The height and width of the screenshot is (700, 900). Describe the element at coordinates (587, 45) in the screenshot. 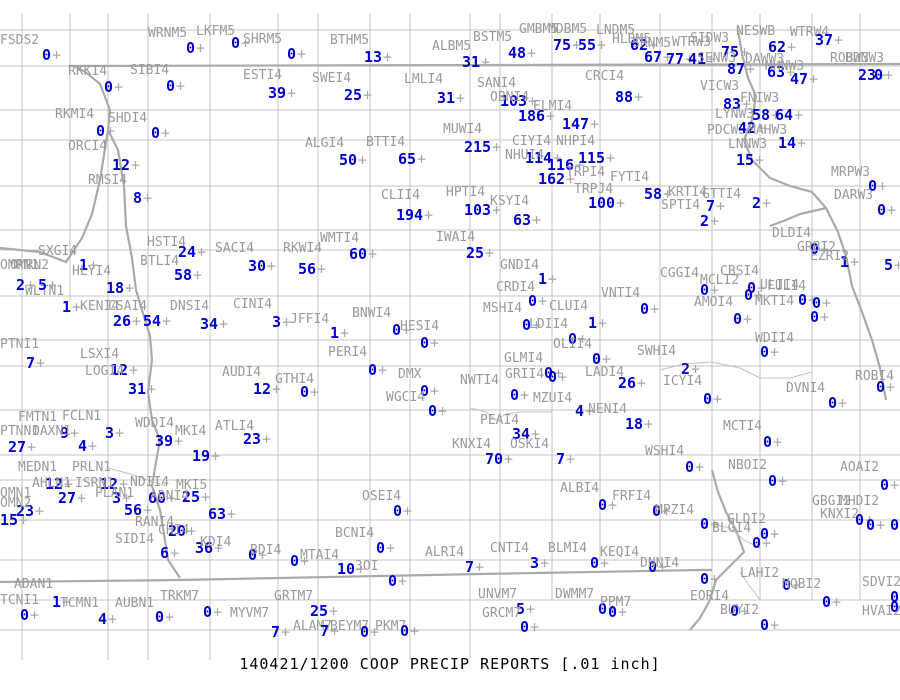

I see `precip-value-label: 55` at that location.